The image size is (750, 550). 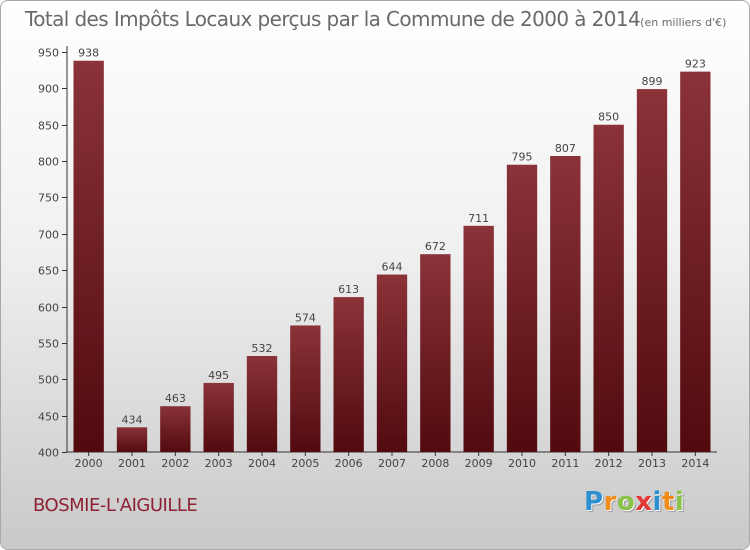 What do you see at coordinates (175, 398) in the screenshot?
I see `bar-value-label: 463` at bounding box center [175, 398].